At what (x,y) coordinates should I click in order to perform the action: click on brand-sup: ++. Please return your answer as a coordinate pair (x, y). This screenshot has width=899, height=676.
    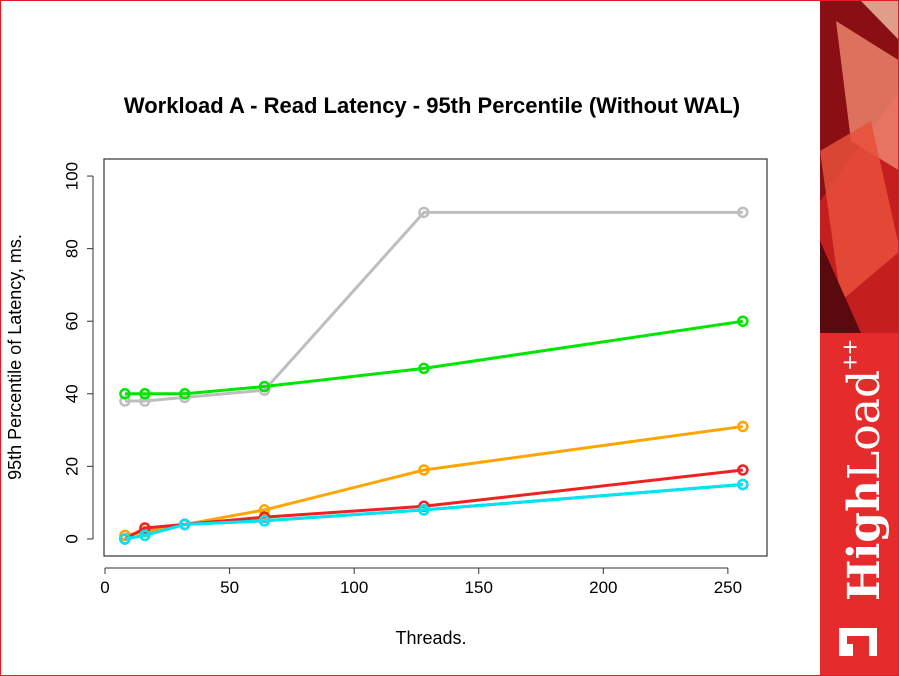
    Looking at the image, I should click on (850, 354).